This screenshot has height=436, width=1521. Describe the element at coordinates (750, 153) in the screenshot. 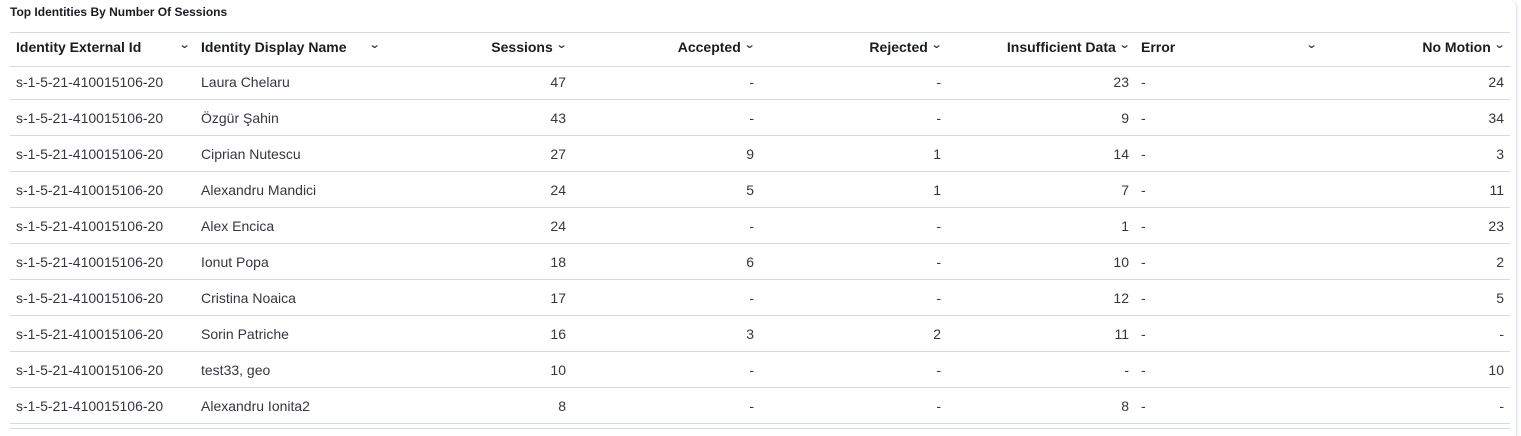

I see `cell-accepted: 9` at that location.